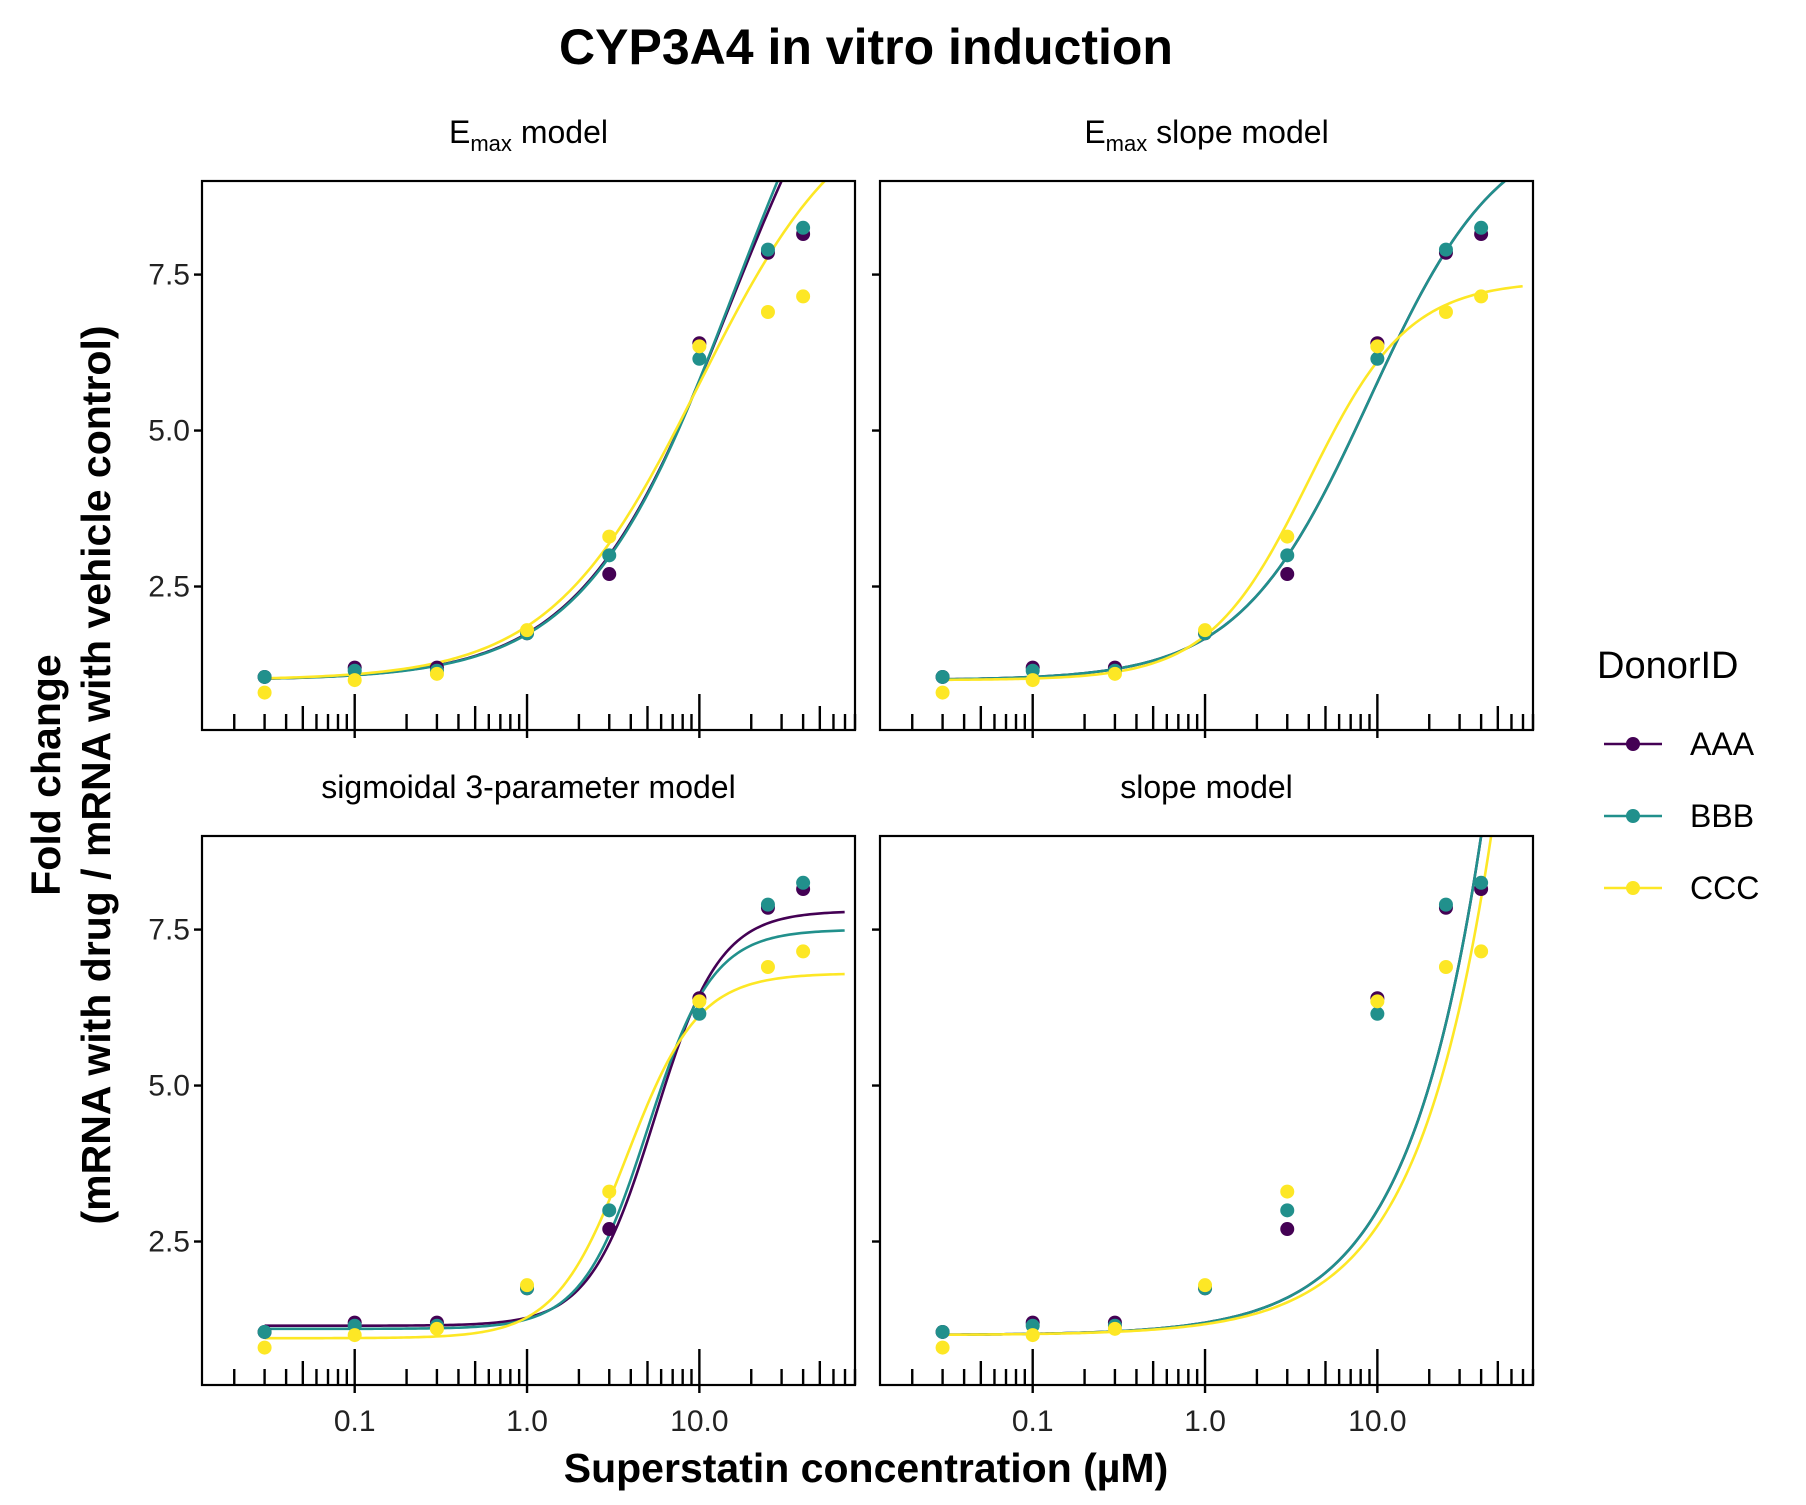 The image size is (1806, 1505). What do you see at coordinates (1722, 816) in the screenshot?
I see `legend-label: BBB` at bounding box center [1722, 816].